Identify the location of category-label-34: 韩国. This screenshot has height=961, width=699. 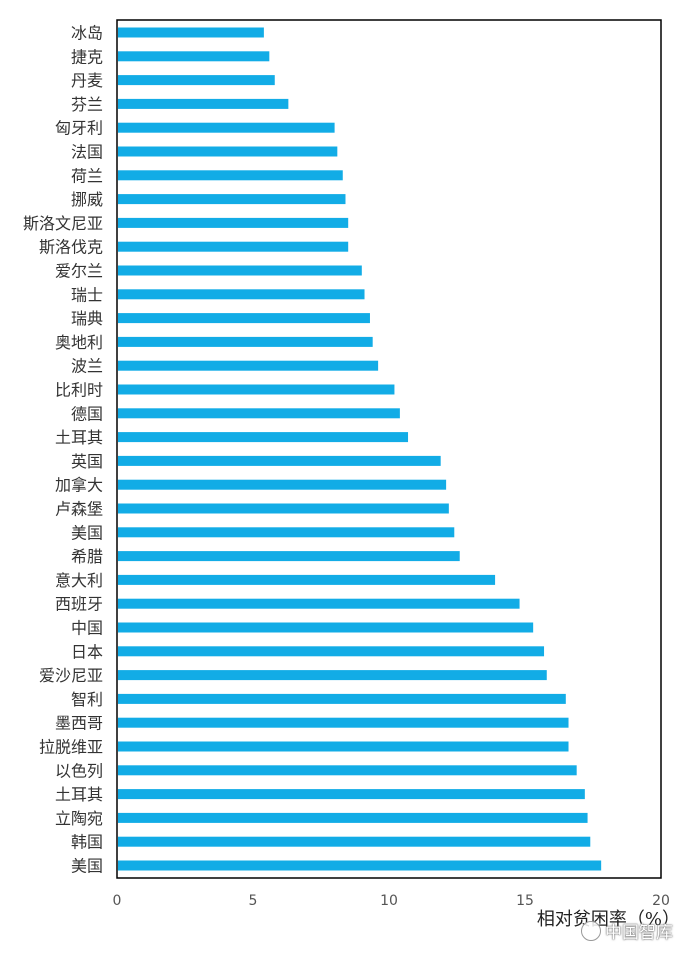
(87, 842).